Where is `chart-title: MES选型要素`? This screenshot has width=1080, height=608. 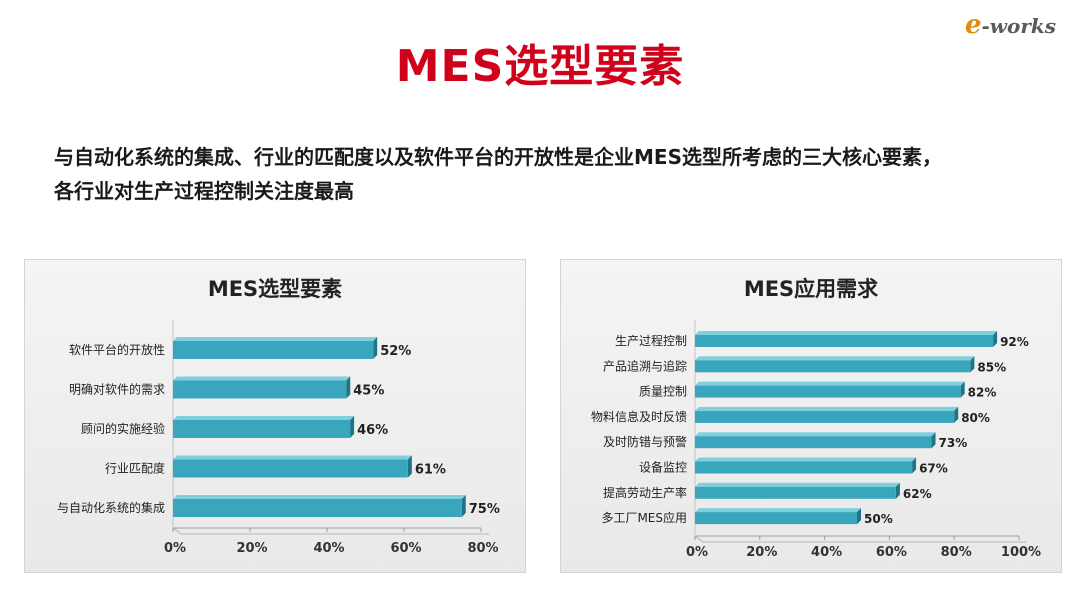
chart-title: MES选型要素 is located at coordinates (275, 289).